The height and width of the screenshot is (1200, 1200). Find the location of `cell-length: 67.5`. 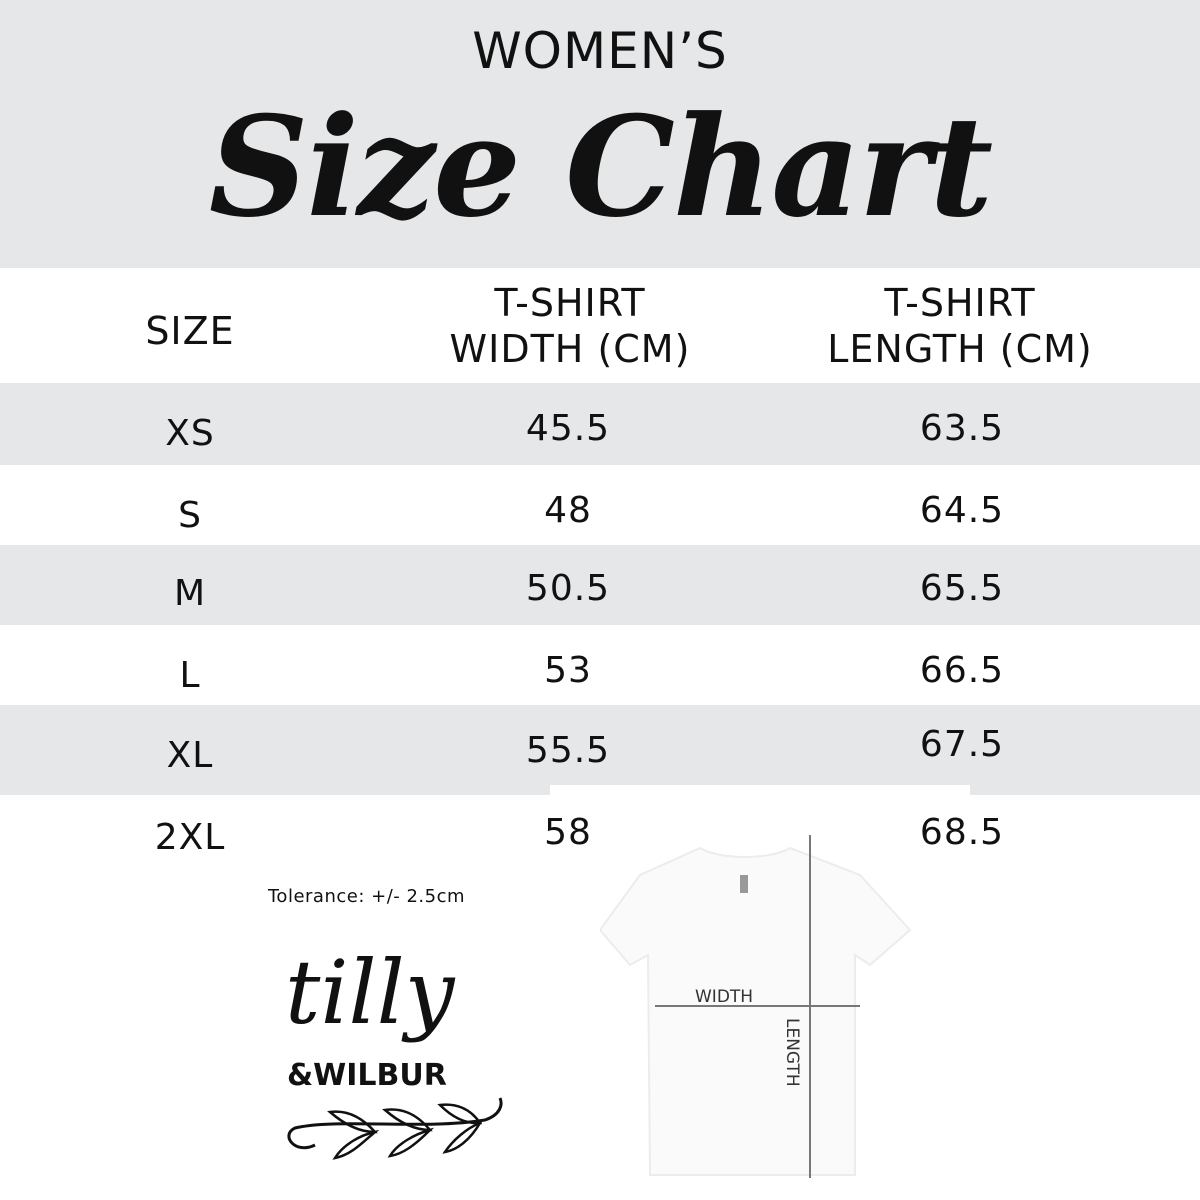

cell-length: 67.5 is located at coordinates (962, 744).